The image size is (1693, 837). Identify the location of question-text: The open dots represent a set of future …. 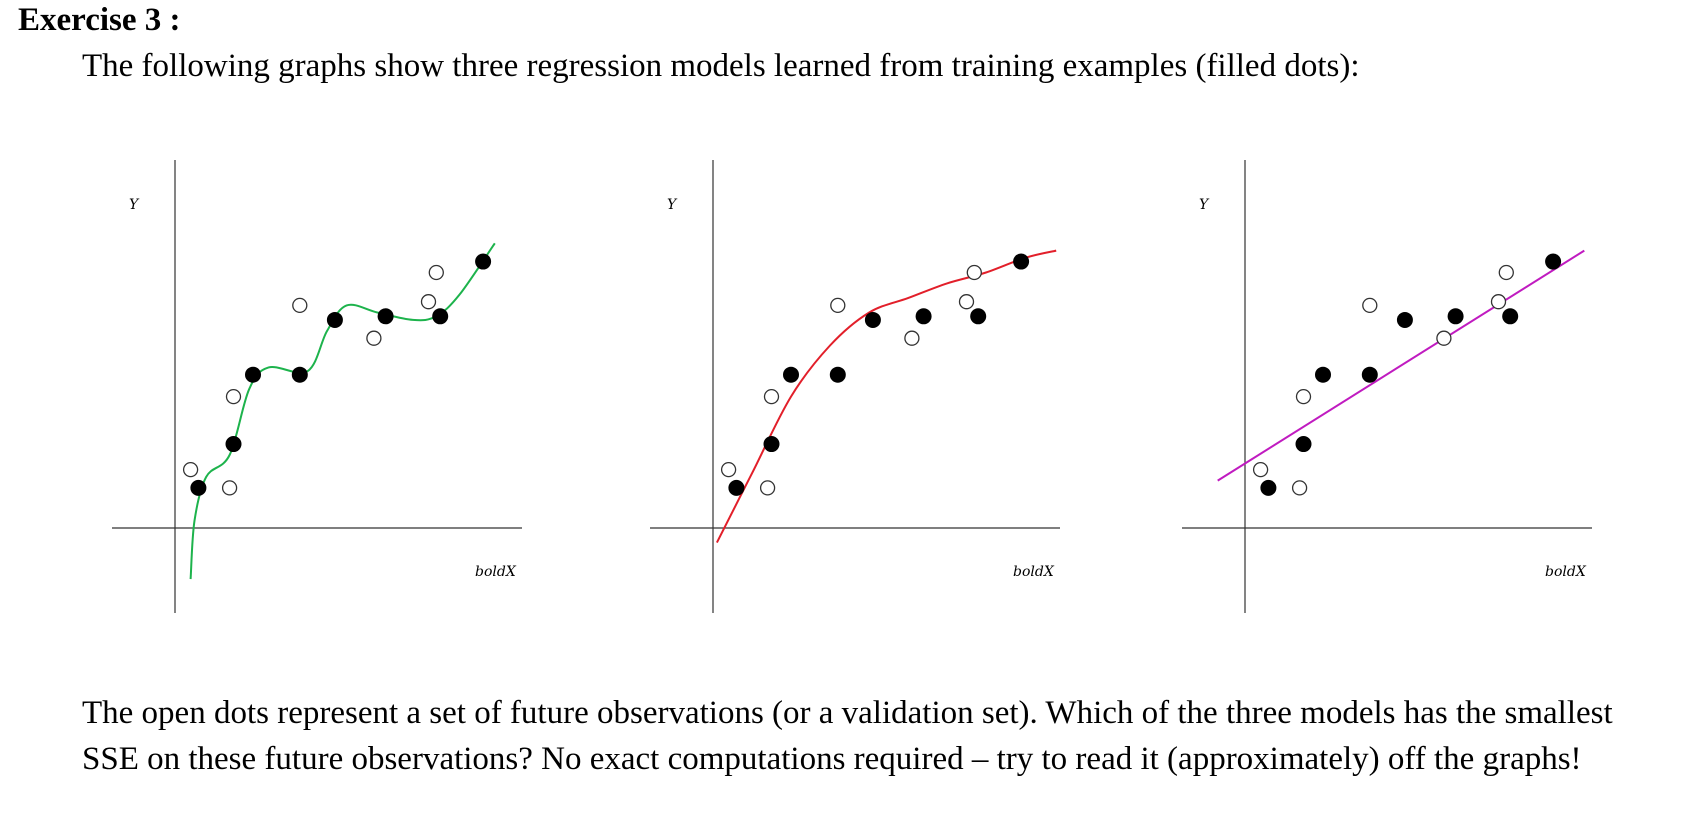
(847, 736).